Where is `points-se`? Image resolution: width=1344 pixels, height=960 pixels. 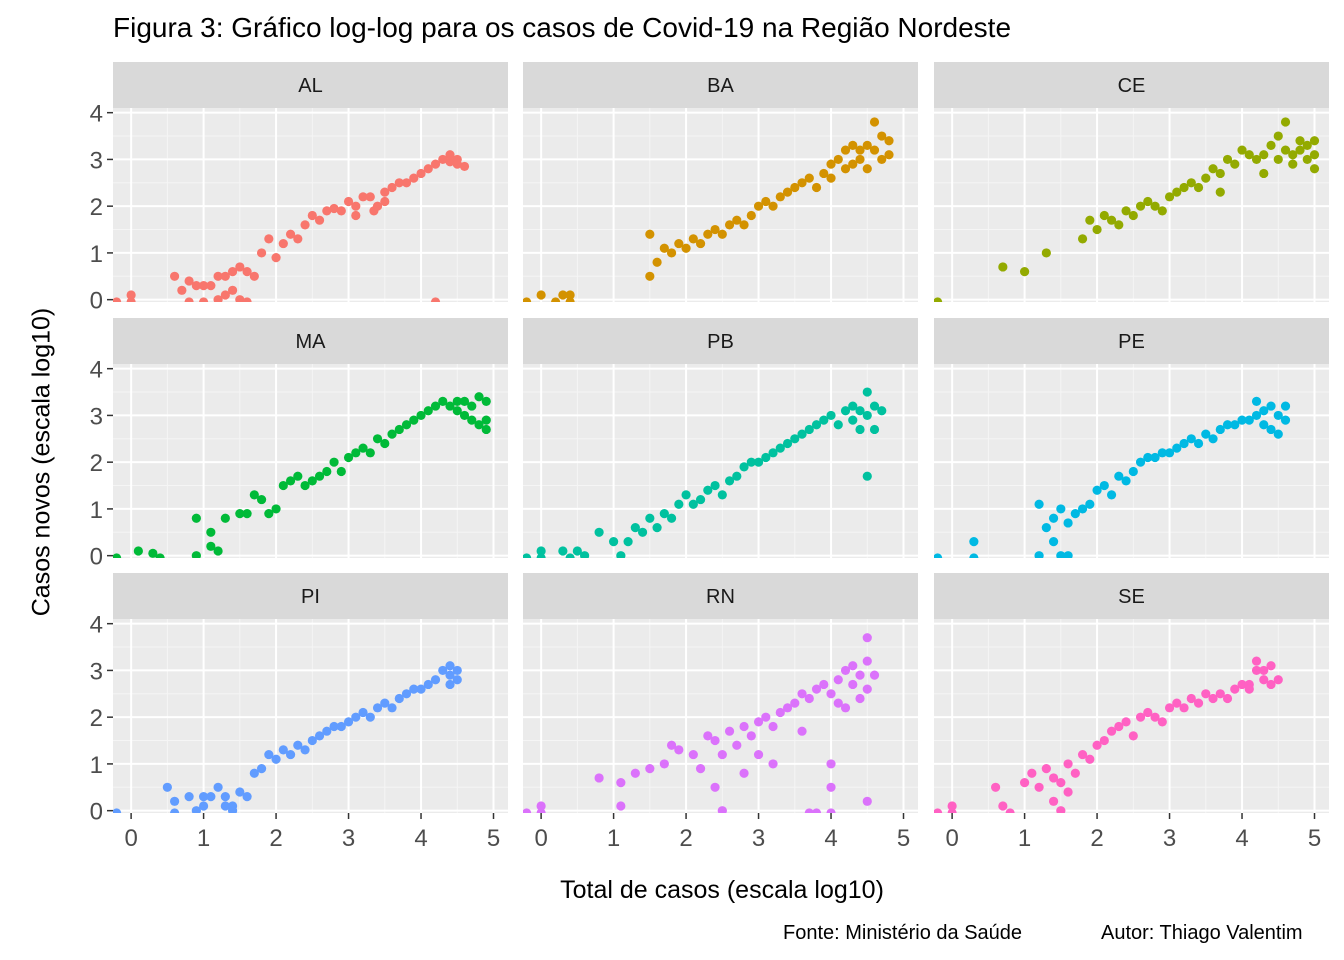
points-se is located at coordinates (1108, 734).